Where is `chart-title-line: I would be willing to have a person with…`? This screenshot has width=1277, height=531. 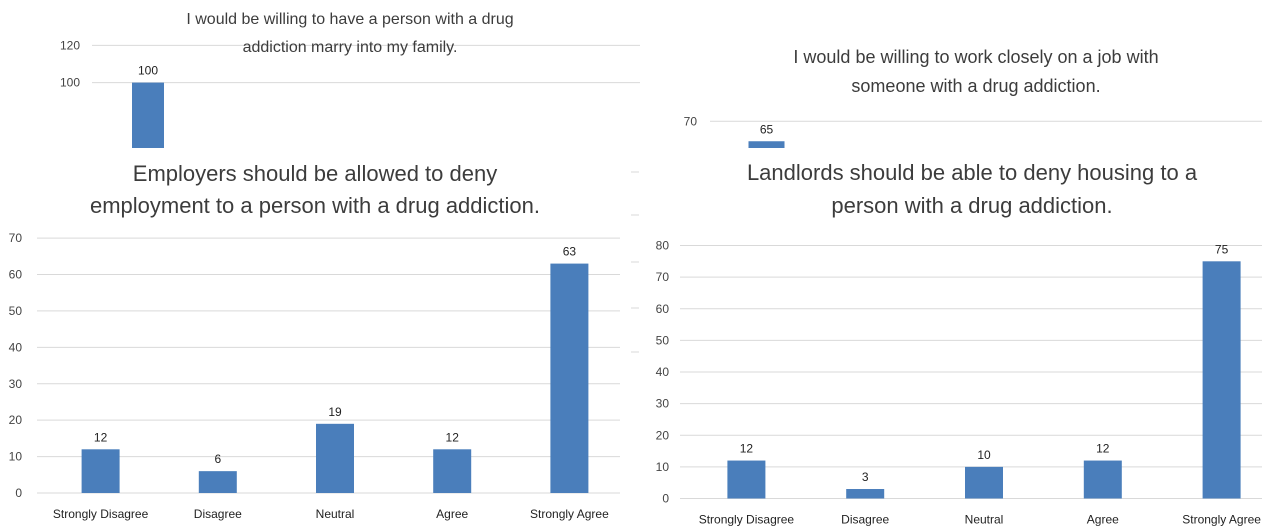
chart-title-line: I would be willing to have a person with… is located at coordinates (349, 19).